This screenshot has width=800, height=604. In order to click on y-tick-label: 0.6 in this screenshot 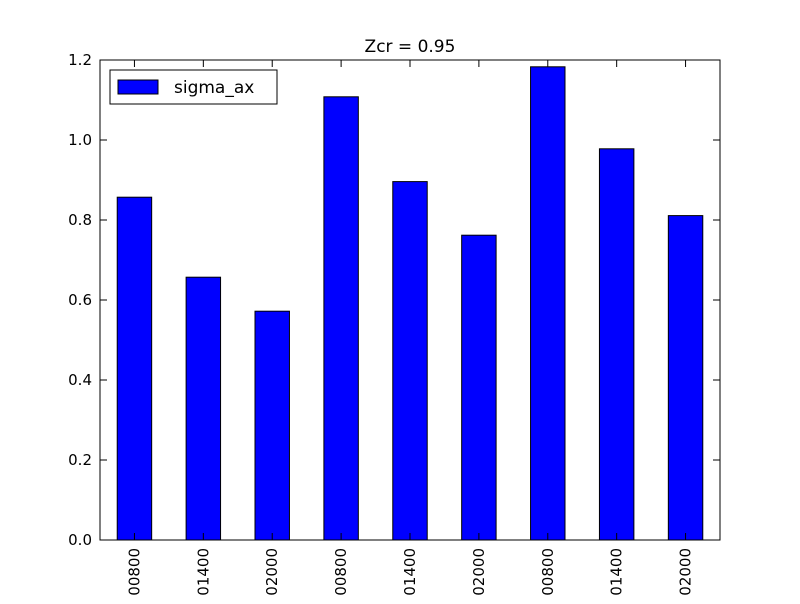, I will do `click(80, 300)`.